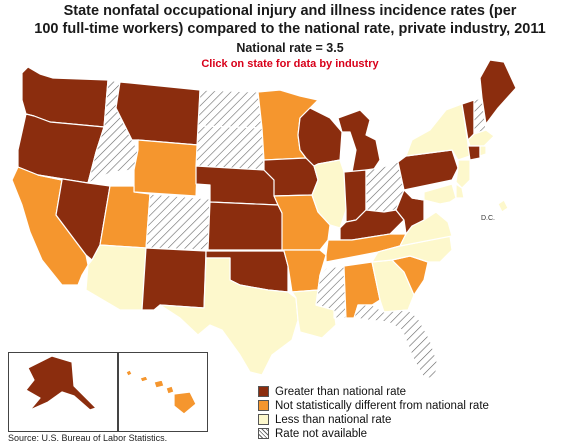 The image size is (580, 448). Describe the element at coordinates (359, 141) in the screenshot. I see `state-michigan` at that location.